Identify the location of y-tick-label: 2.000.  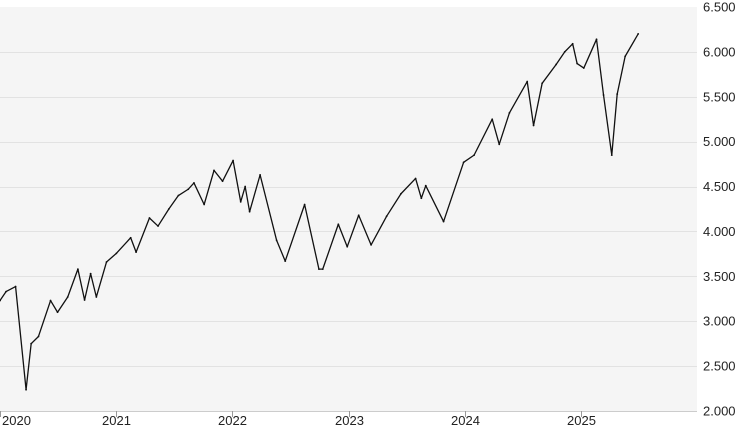
(719, 411).